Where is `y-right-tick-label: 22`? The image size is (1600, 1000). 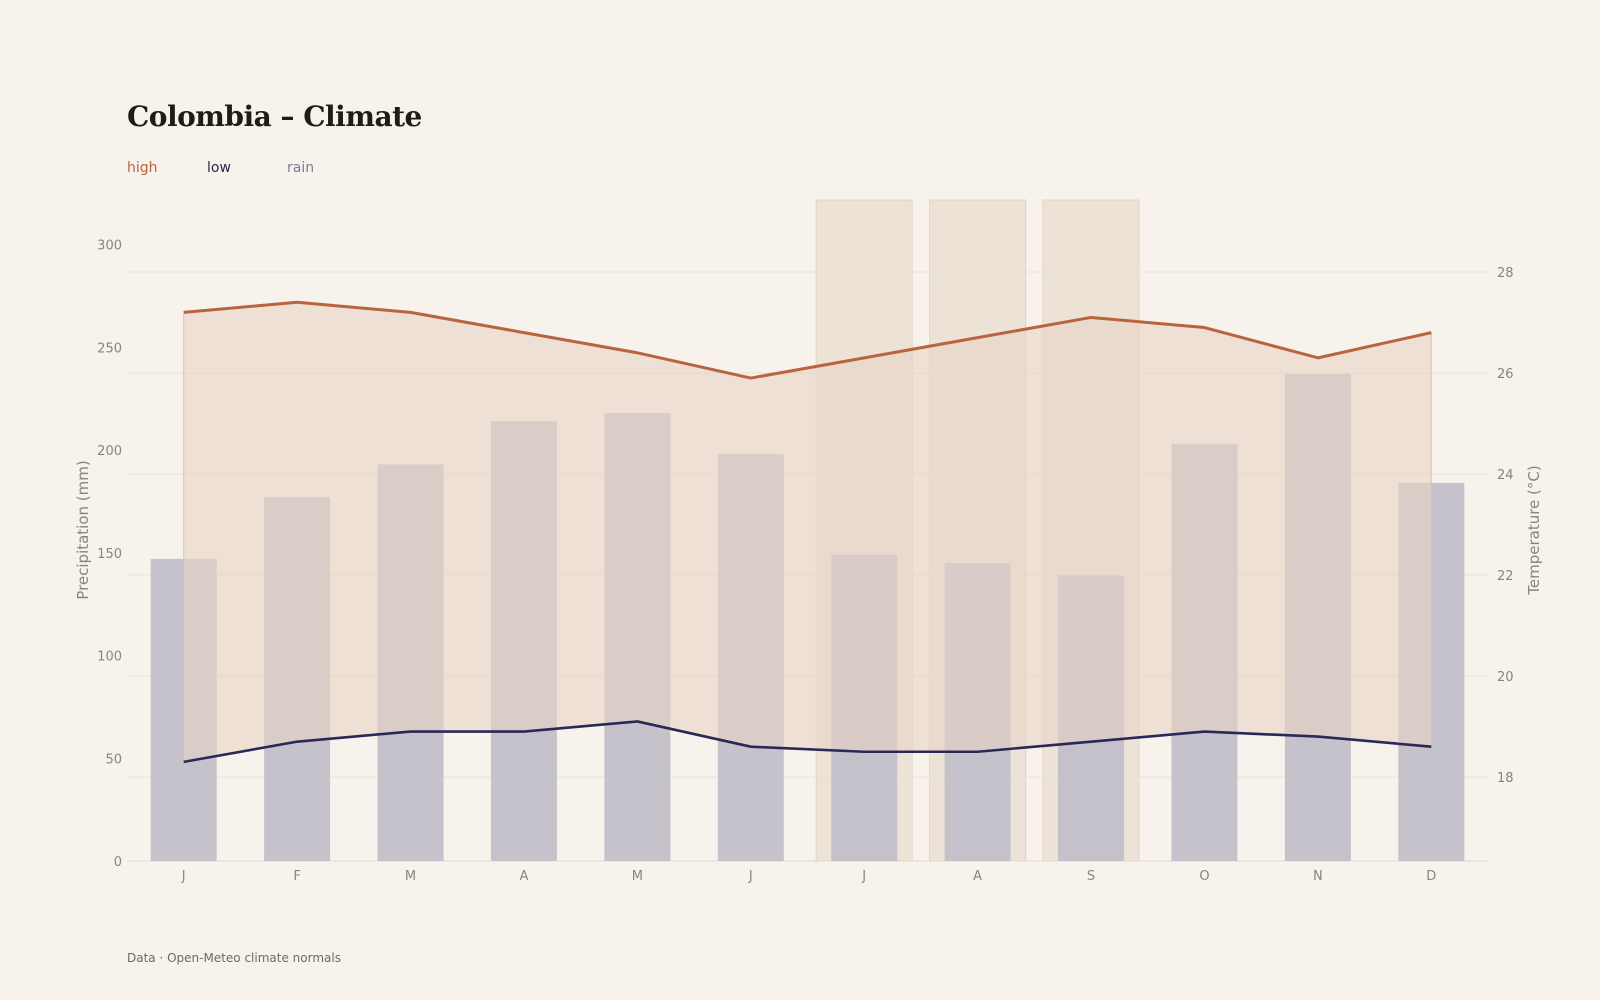 y-right-tick-label: 22 is located at coordinates (1505, 576).